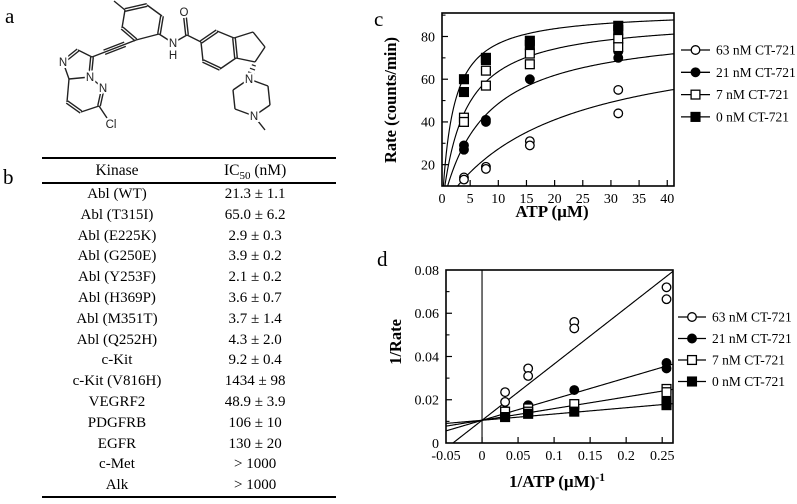 The height and width of the screenshot is (504, 797). Describe the element at coordinates (117, 339) in the screenshot. I see `kinase-name: Abl (Q252H)` at that location.